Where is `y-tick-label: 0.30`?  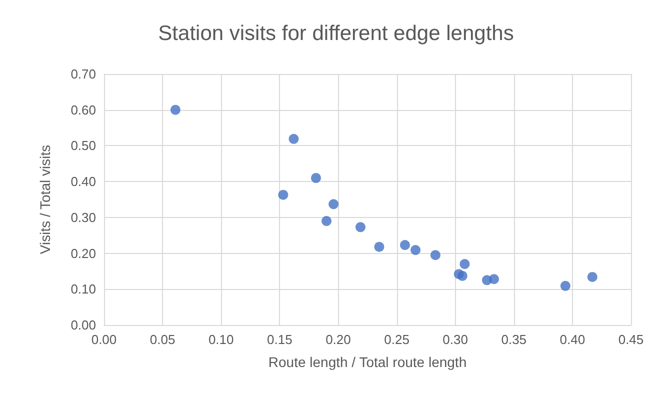
y-tick-label: 0.30 is located at coordinates (83, 217).